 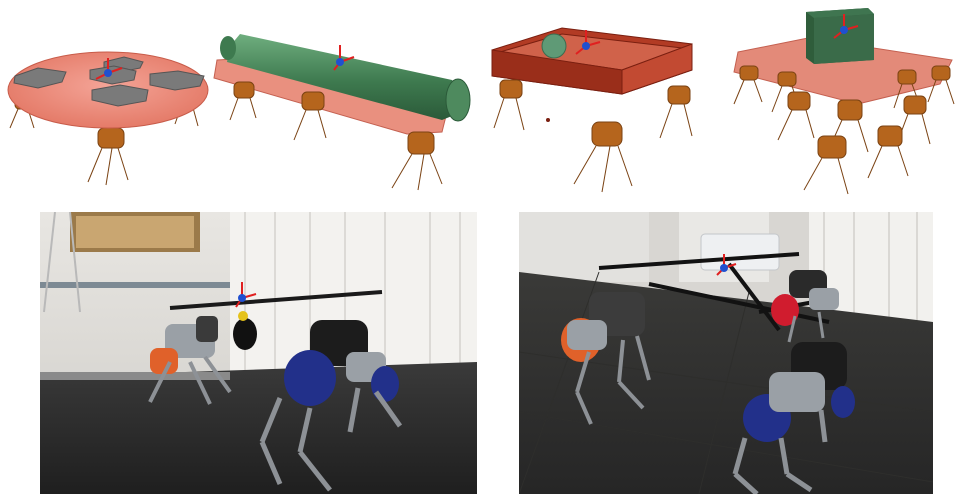 I want to click on sim-panel-cylinder, so click(x=344, y=100).